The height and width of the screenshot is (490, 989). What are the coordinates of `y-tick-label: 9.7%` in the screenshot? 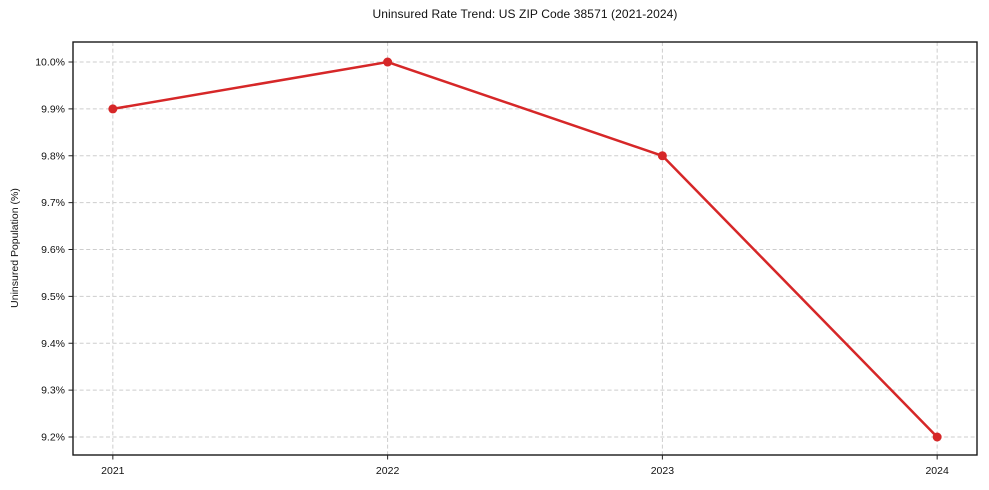 It's located at (53, 203).